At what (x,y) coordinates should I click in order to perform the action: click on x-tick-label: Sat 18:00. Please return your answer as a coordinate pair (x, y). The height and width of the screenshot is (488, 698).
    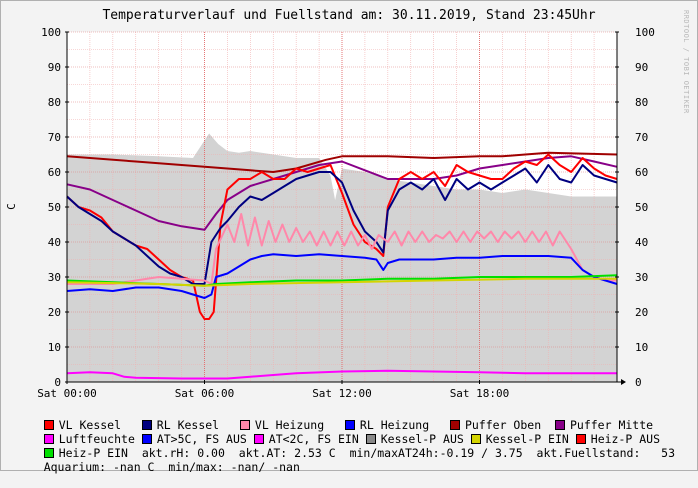
    Looking at the image, I should click on (480, 393).